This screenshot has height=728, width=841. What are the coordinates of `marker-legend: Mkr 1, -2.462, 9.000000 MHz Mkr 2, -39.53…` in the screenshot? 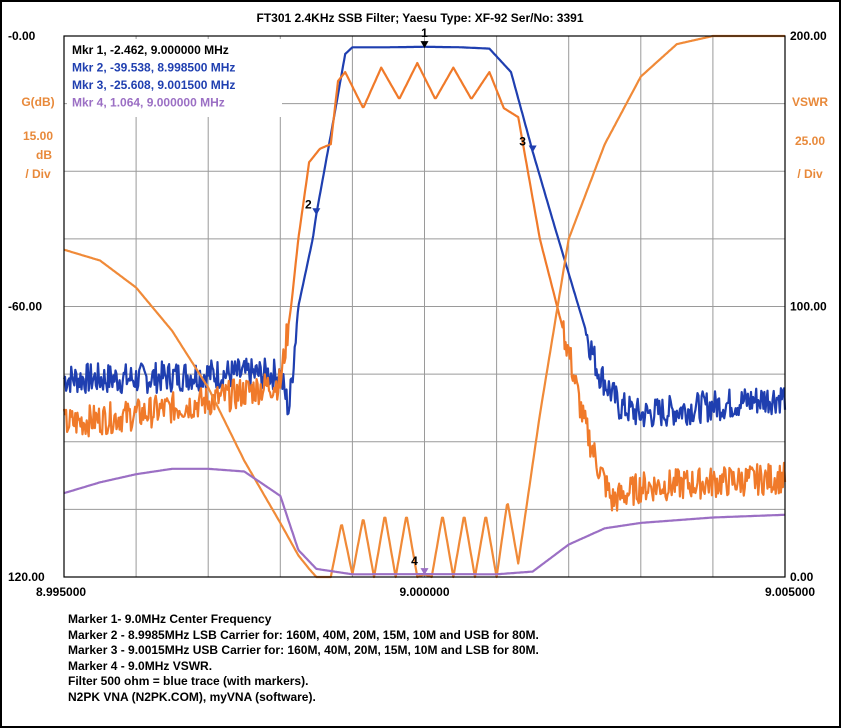 It's located at (153, 76).